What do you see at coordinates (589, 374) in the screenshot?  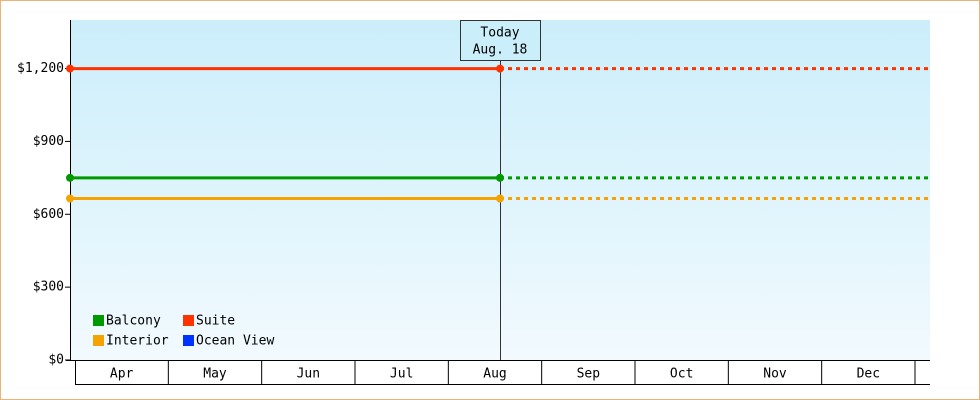 I see `x-tick-label: Sep` at bounding box center [589, 374].